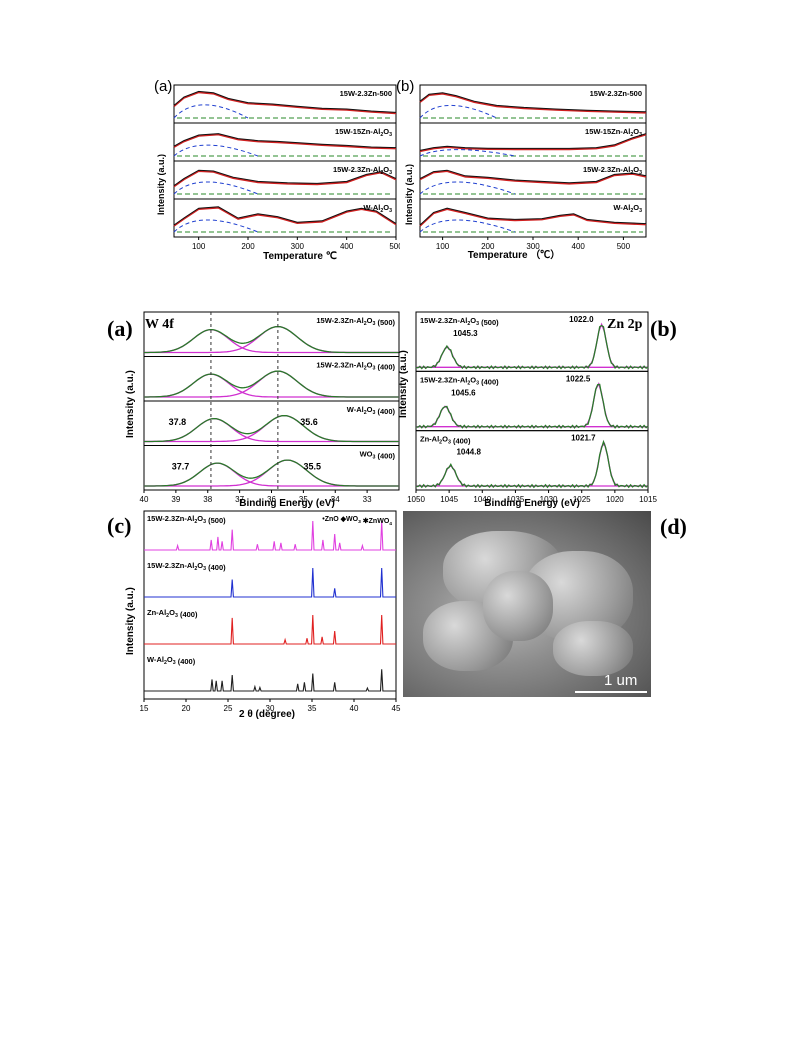  I want to click on panel-label-bottom-c: (c), so click(119, 525).